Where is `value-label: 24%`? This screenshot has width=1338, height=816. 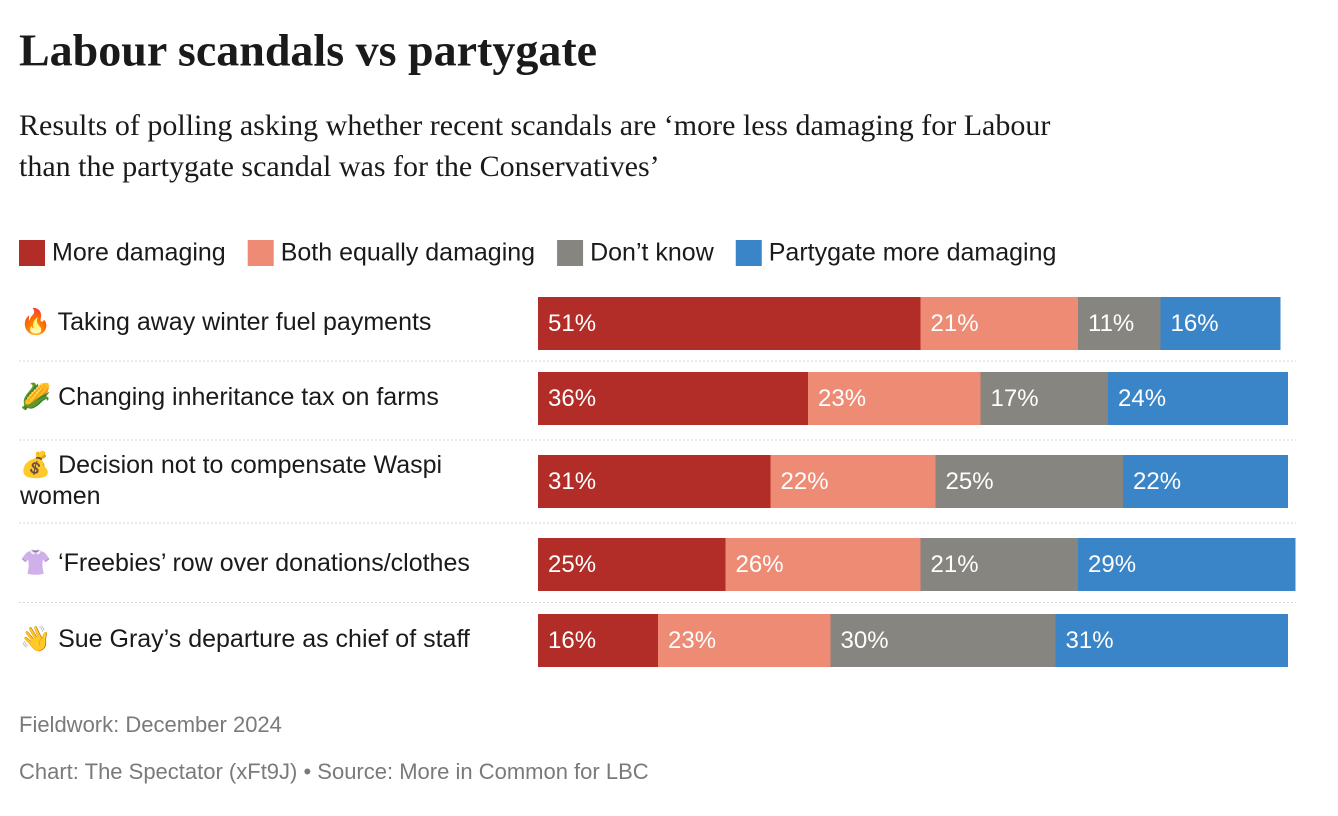
value-label: 24% is located at coordinates (1142, 398).